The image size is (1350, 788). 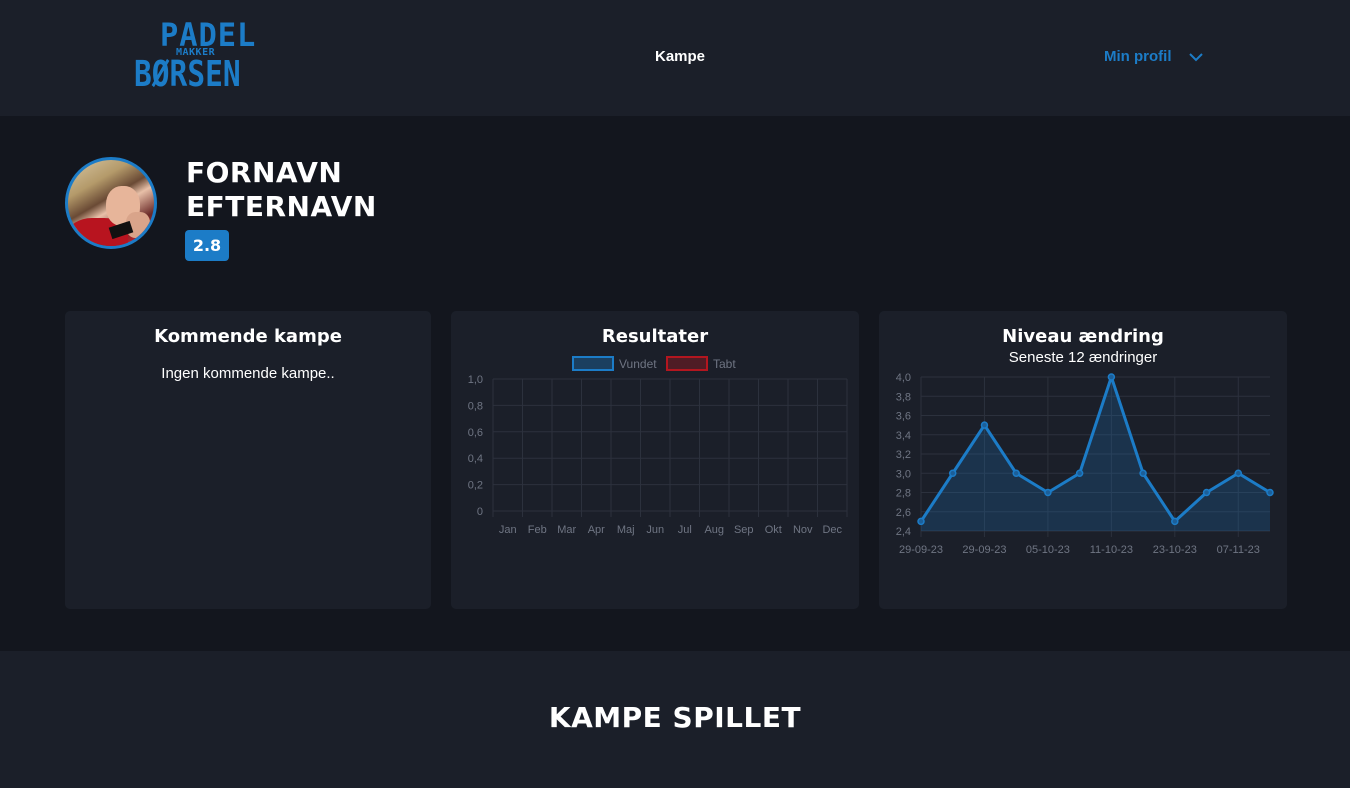 I want to click on last-name: EFTERNAVN, so click(x=281, y=206).